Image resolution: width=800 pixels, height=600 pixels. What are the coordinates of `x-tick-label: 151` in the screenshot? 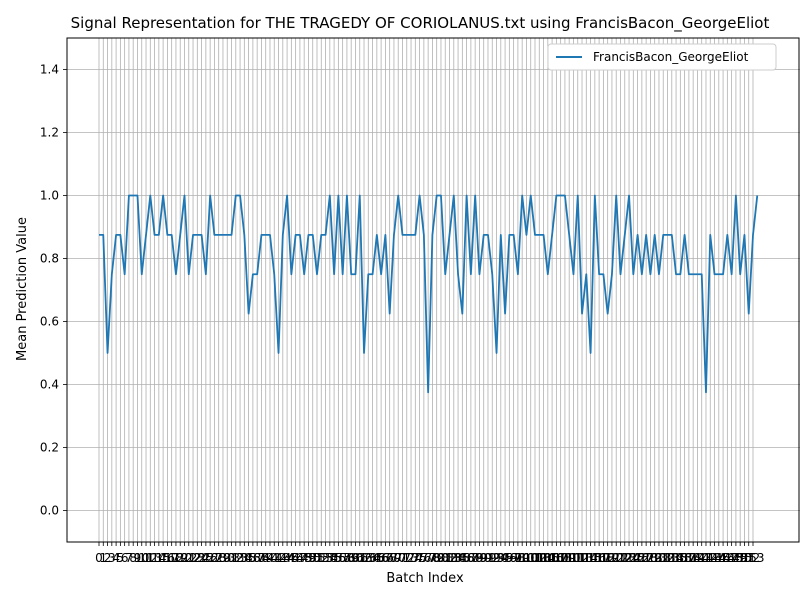 It's located at (744, 558).